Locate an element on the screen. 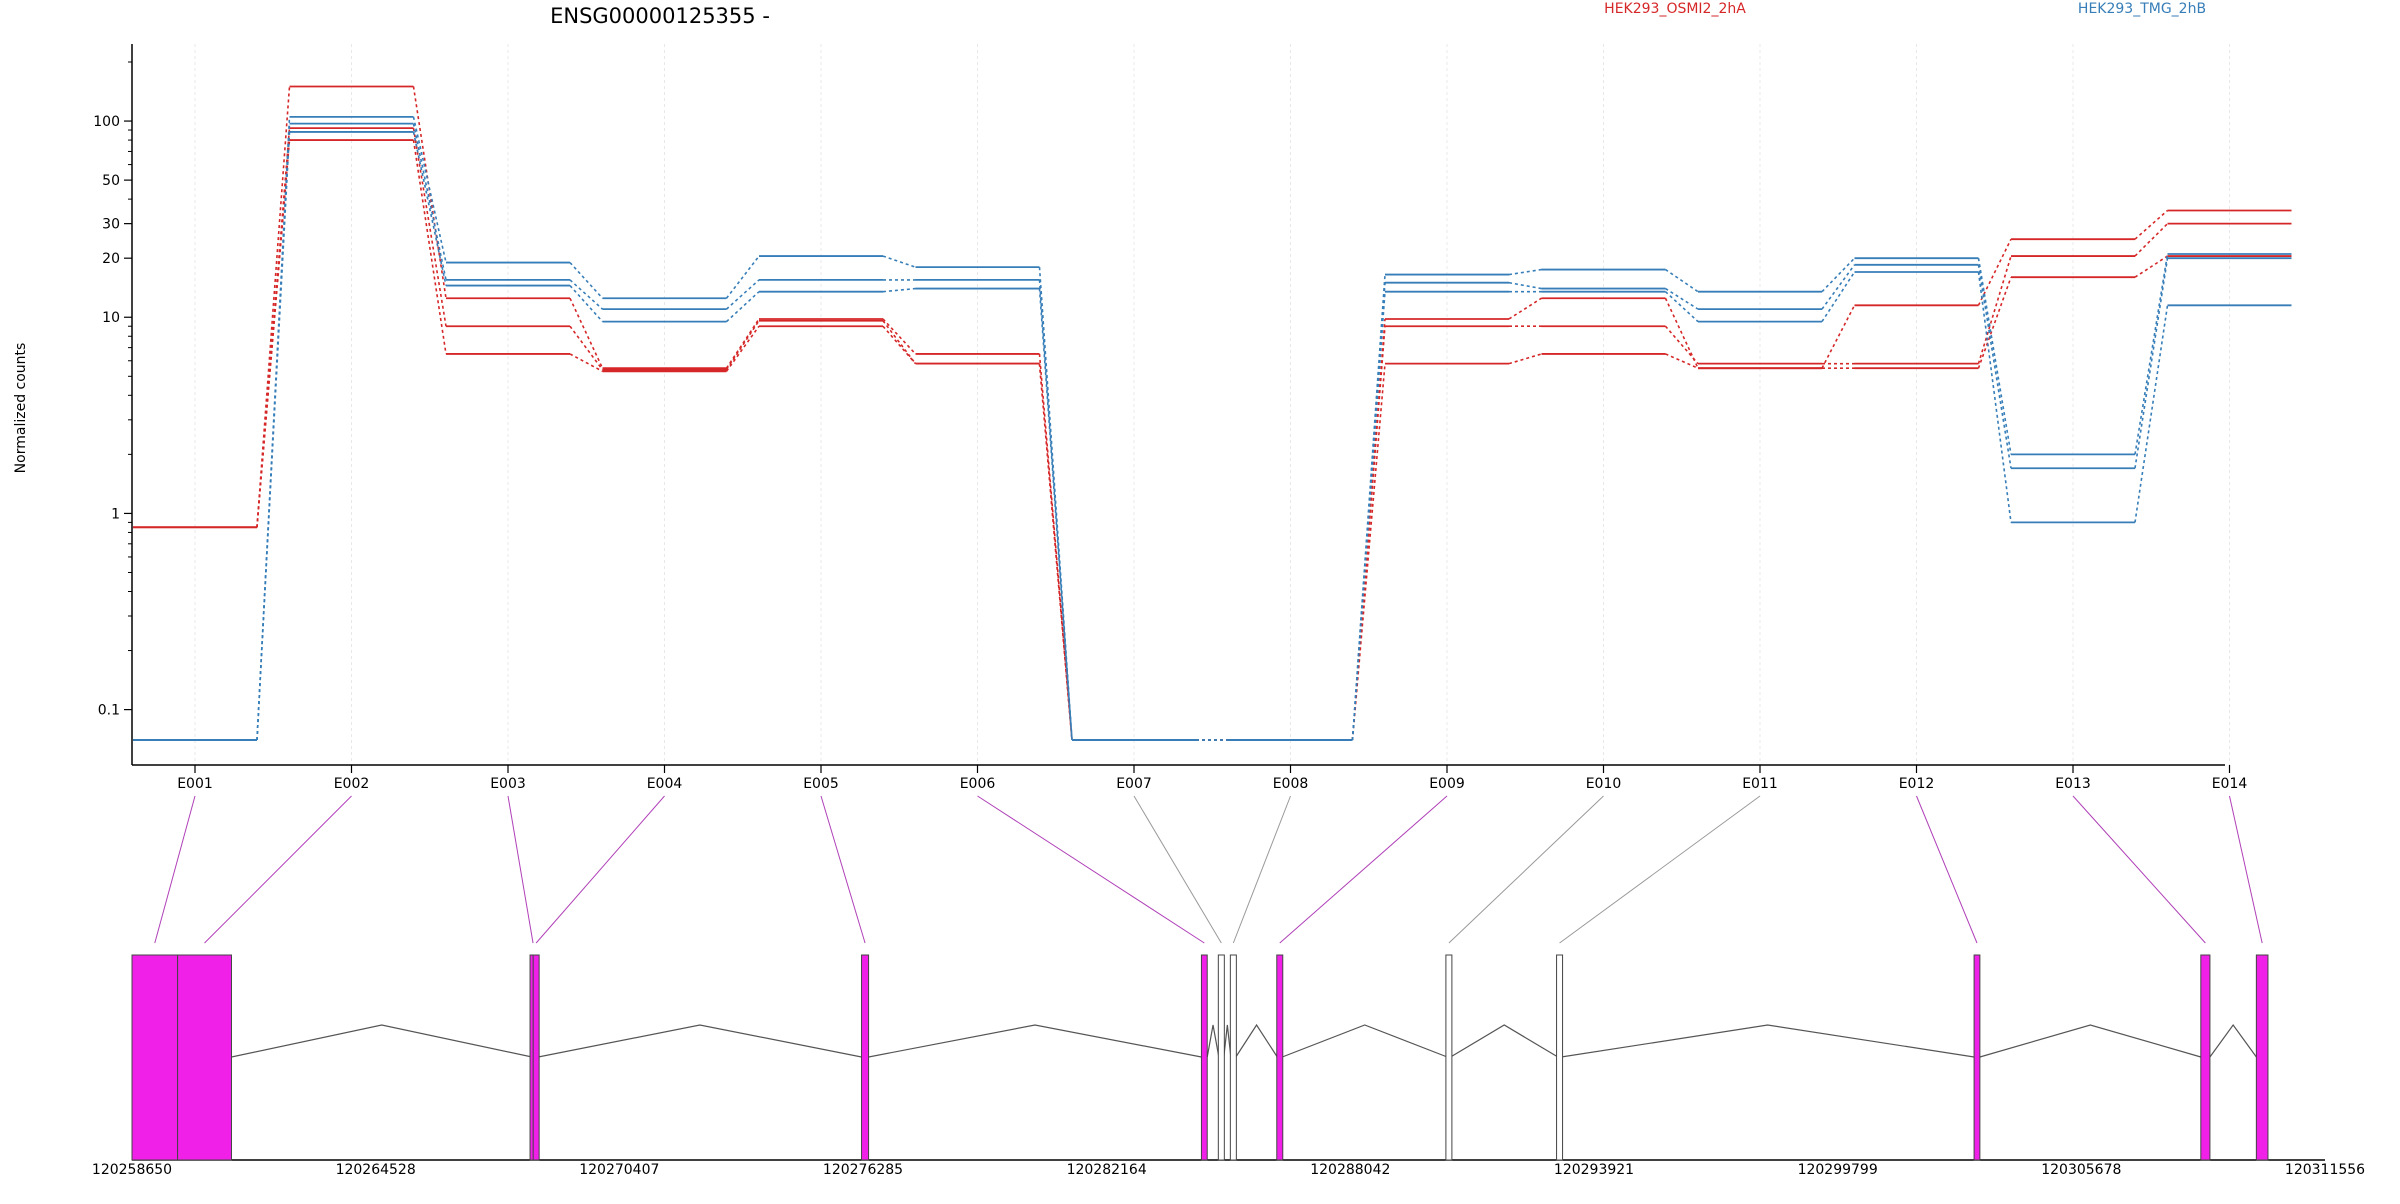 The height and width of the screenshot is (1204, 2400). x-tick-label: E002 is located at coordinates (352, 784).